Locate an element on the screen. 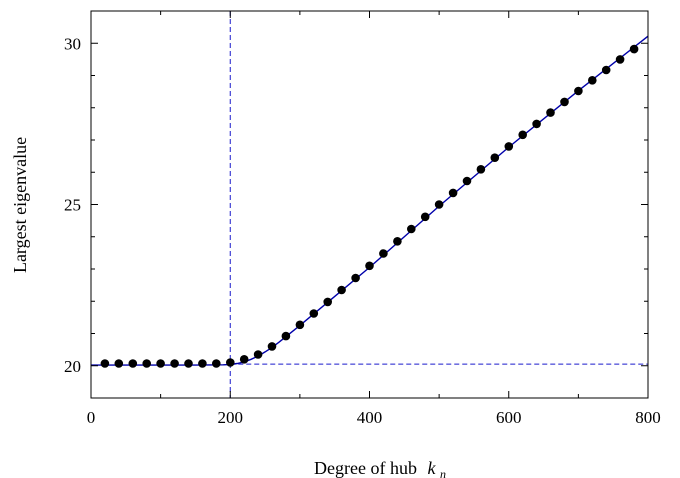 The height and width of the screenshot is (478, 680). x-tick-label: 0 is located at coordinates (91, 417).